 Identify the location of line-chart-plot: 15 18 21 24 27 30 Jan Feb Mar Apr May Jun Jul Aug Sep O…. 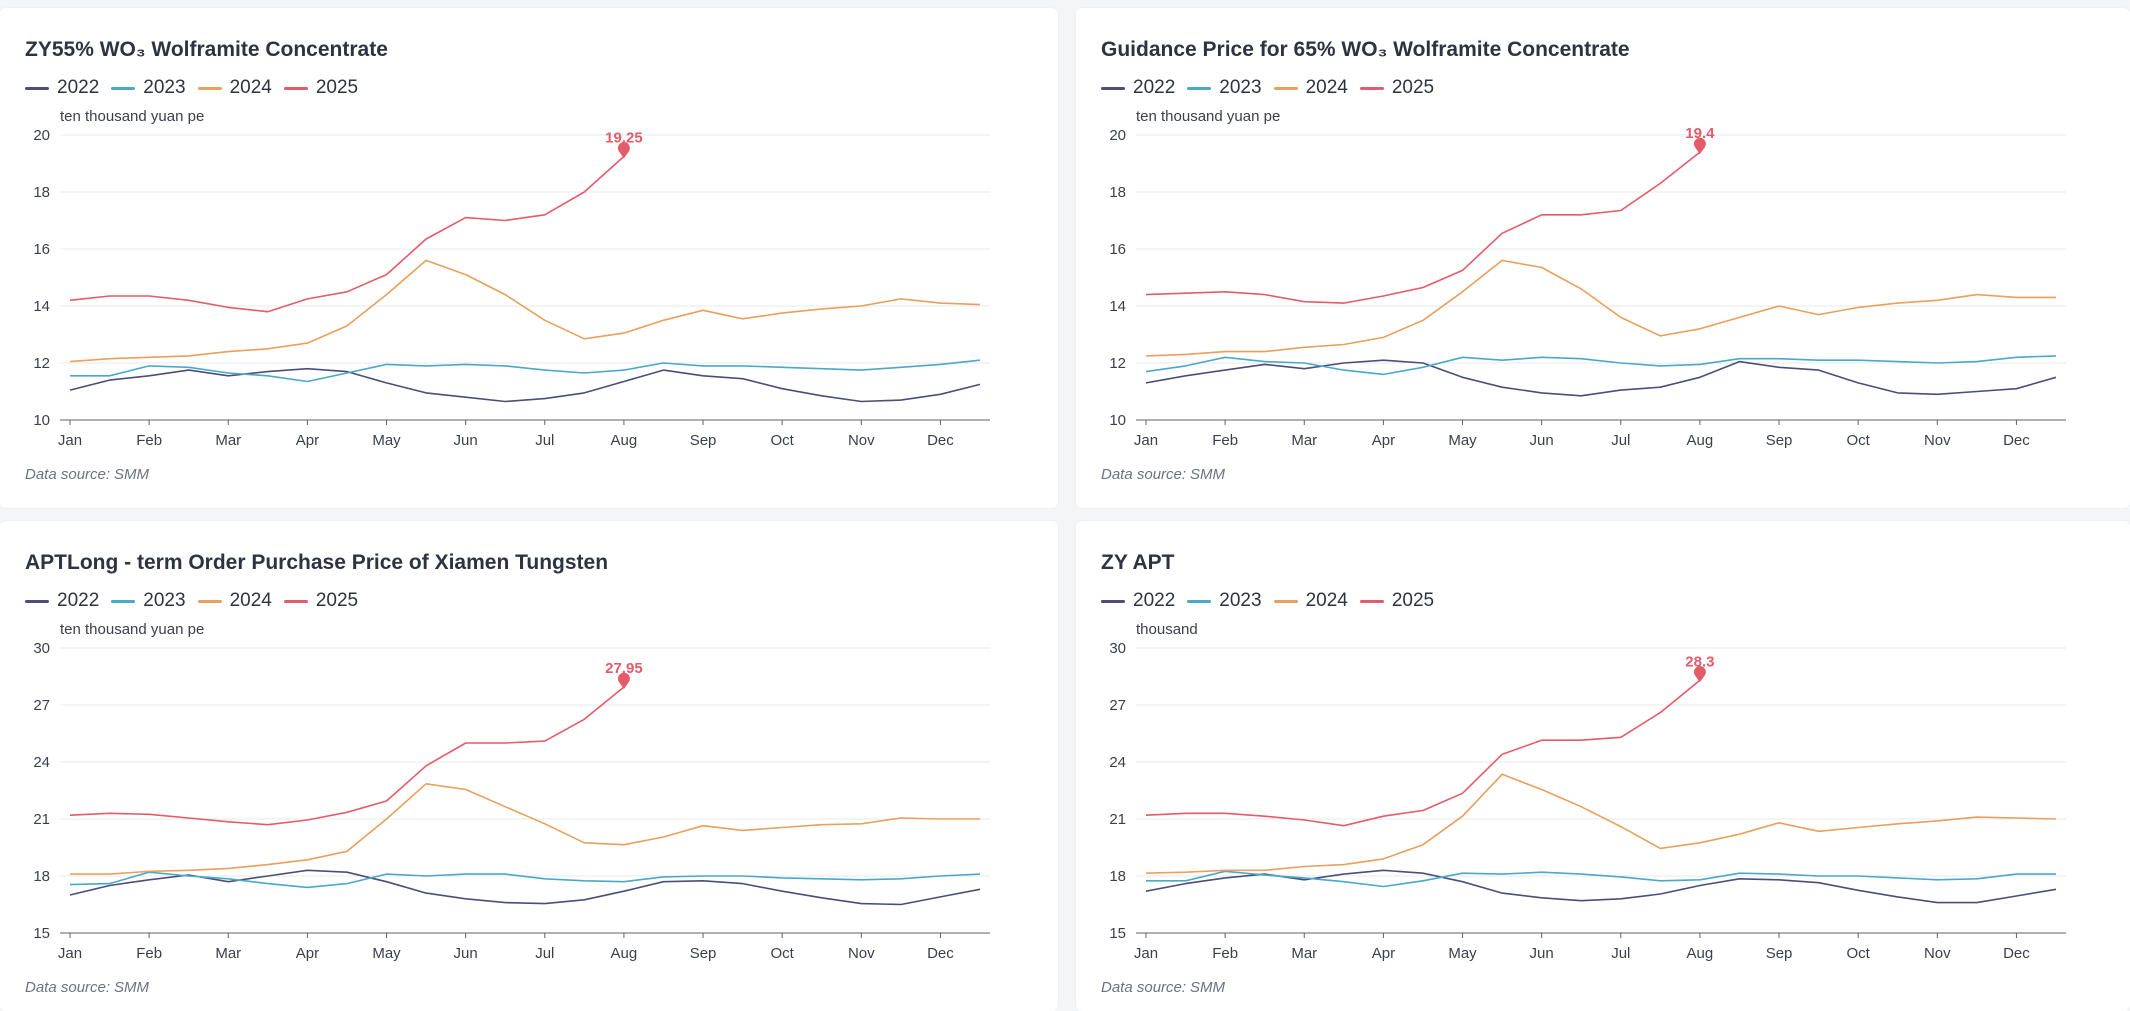
(1587, 801).